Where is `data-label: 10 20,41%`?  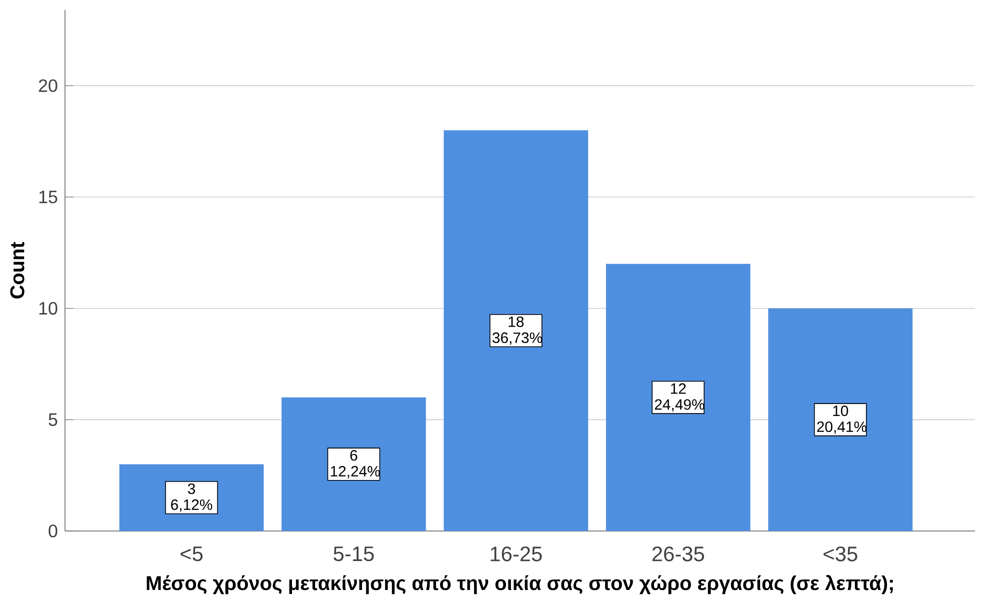
data-label: 10 20,41% is located at coordinates (842, 420).